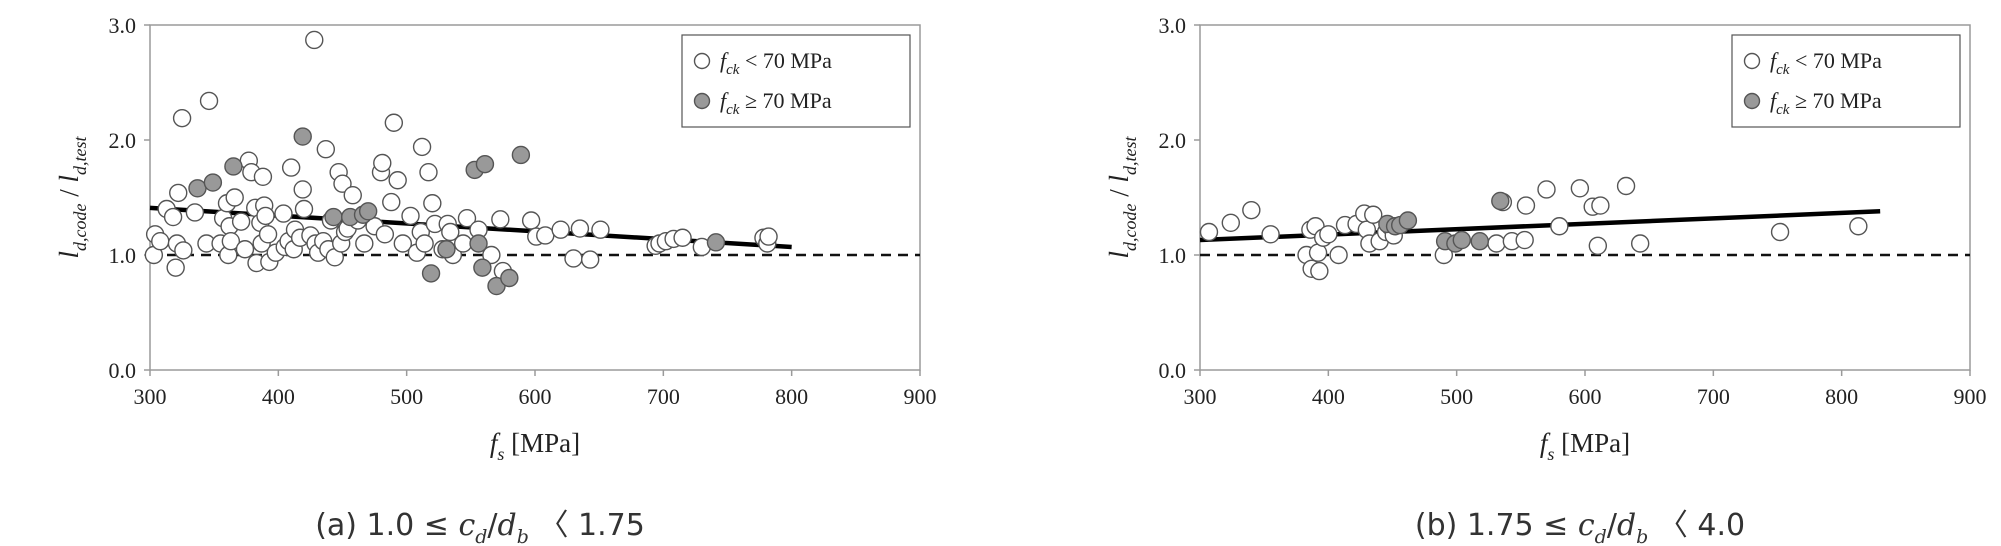  Describe the element at coordinates (1200, 396) in the screenshot. I see `x-tick-label: 300` at that location.